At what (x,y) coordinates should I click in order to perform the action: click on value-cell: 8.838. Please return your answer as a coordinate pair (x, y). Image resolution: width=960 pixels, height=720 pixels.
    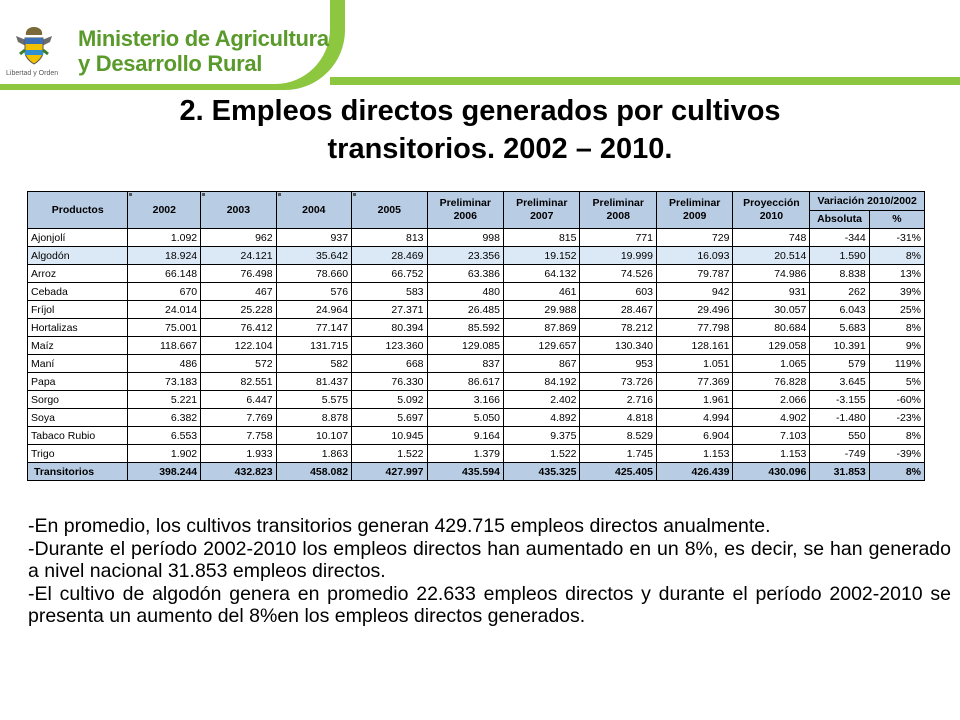
    Looking at the image, I should click on (839, 273).